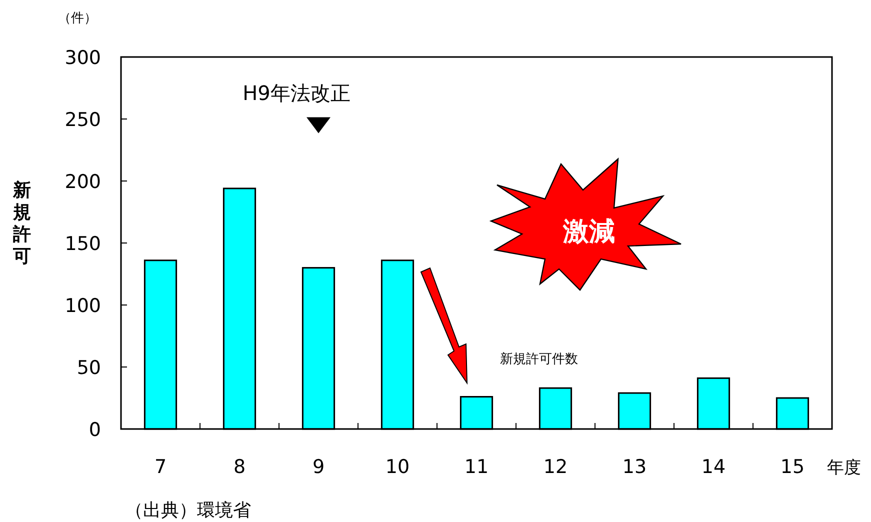  Describe the element at coordinates (844, 468) in the screenshot. I see `x-axis-title: 年度` at that location.